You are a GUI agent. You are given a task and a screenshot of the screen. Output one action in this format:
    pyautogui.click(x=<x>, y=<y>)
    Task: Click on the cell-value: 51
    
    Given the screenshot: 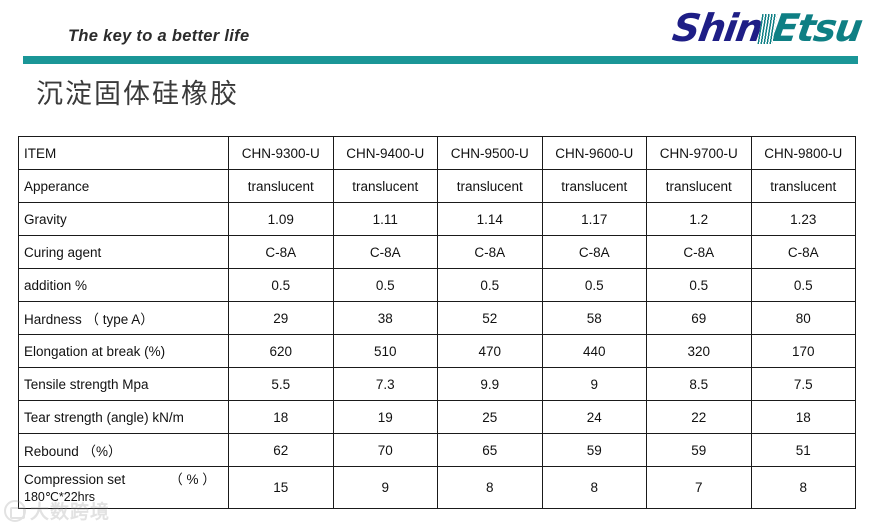 What is the action you would take?
    pyautogui.click(x=803, y=450)
    